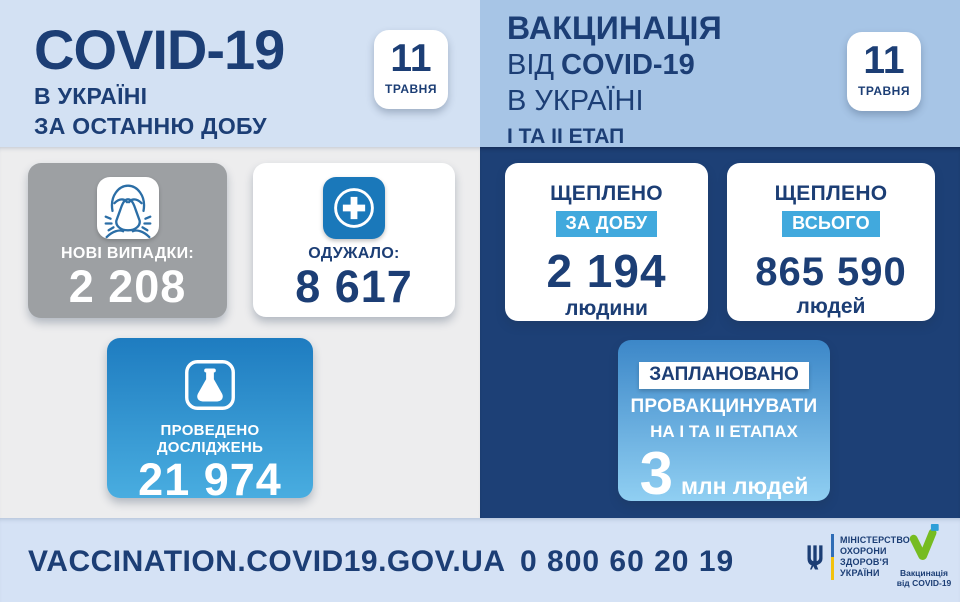 The height and width of the screenshot is (602, 960). I want to click on right-subtitle-stage: І ТА ІІ ЕТАП, so click(566, 136).